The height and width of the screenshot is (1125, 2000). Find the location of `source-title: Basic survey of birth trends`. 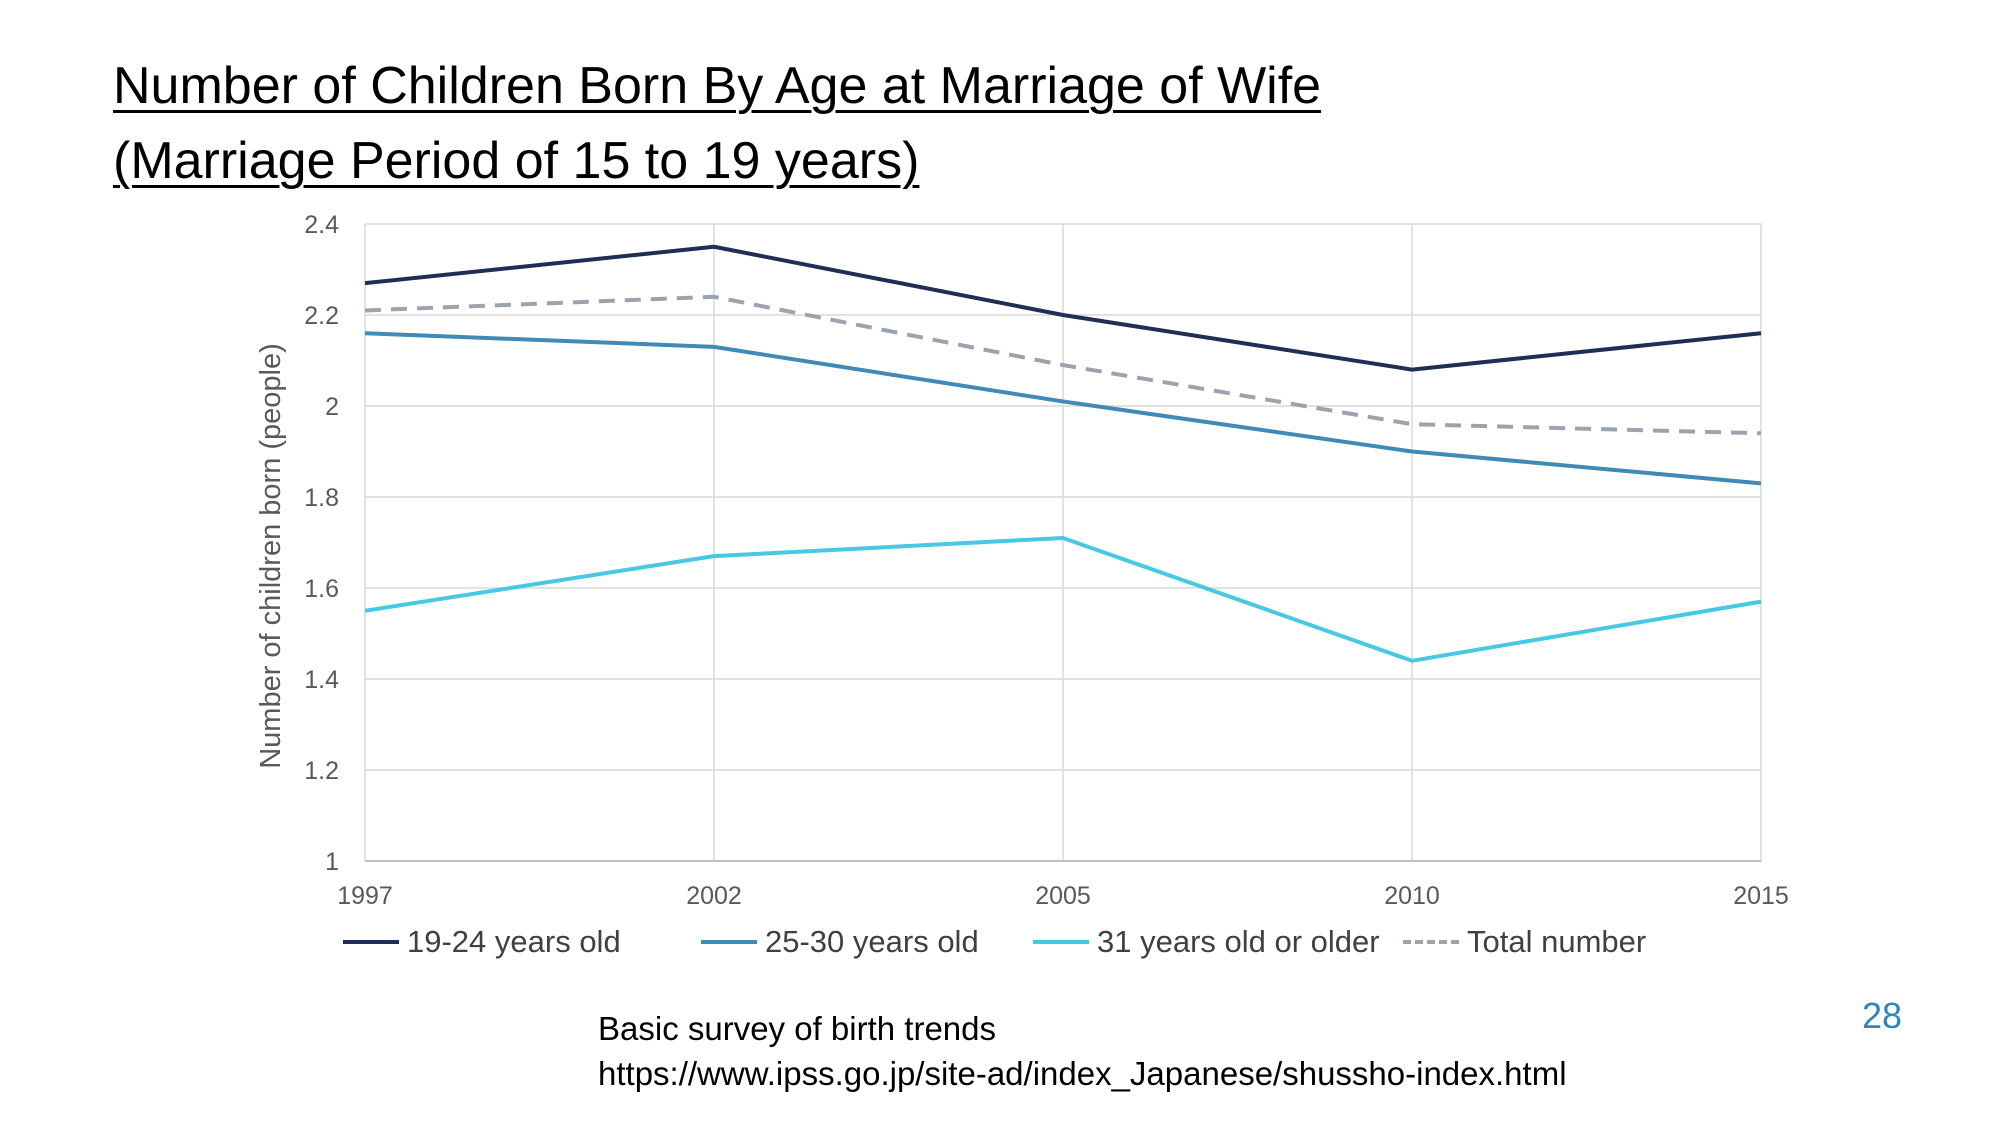

source-title: Basic survey of birth trends is located at coordinates (797, 1028).